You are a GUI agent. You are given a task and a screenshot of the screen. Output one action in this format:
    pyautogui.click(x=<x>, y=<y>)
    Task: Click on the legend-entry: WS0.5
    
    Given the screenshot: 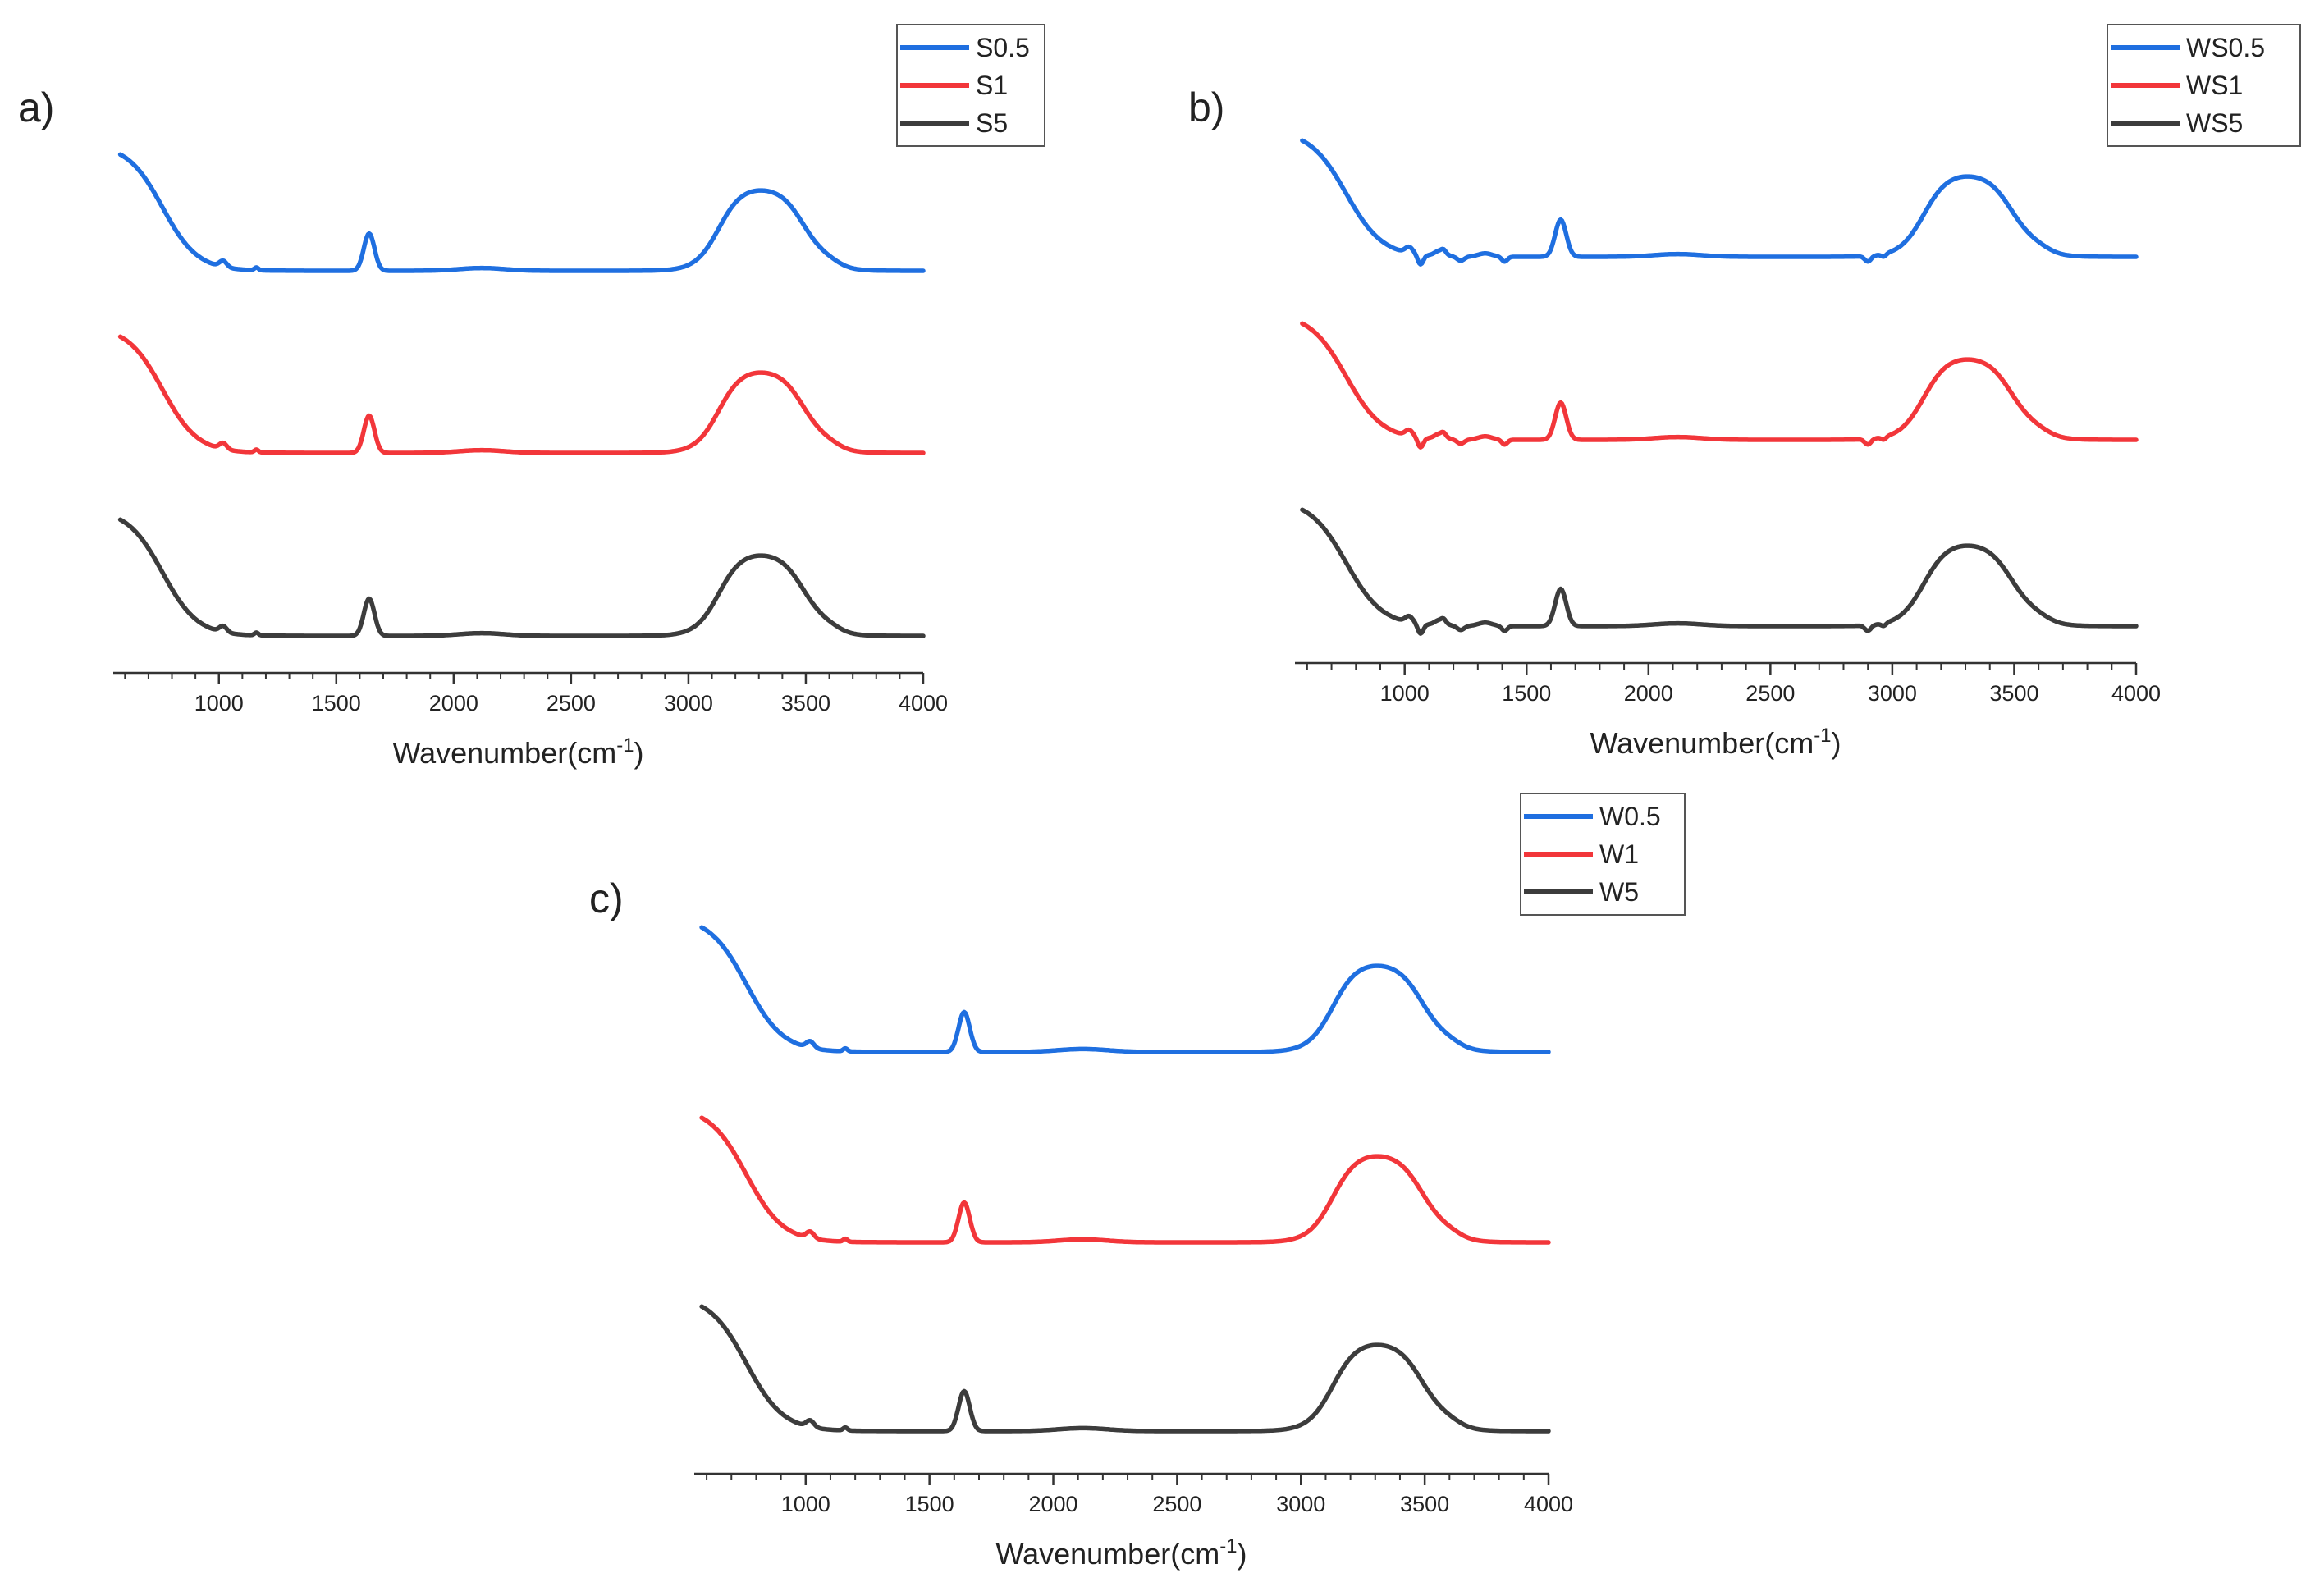 What is the action you would take?
    pyautogui.click(x=2225, y=48)
    